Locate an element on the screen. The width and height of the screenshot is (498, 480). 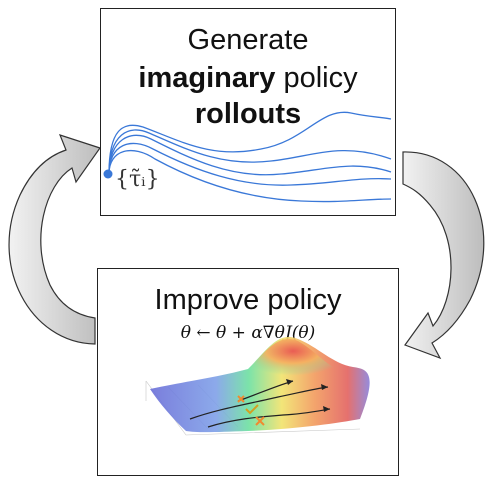
marker-check is located at coordinates (252, 409).